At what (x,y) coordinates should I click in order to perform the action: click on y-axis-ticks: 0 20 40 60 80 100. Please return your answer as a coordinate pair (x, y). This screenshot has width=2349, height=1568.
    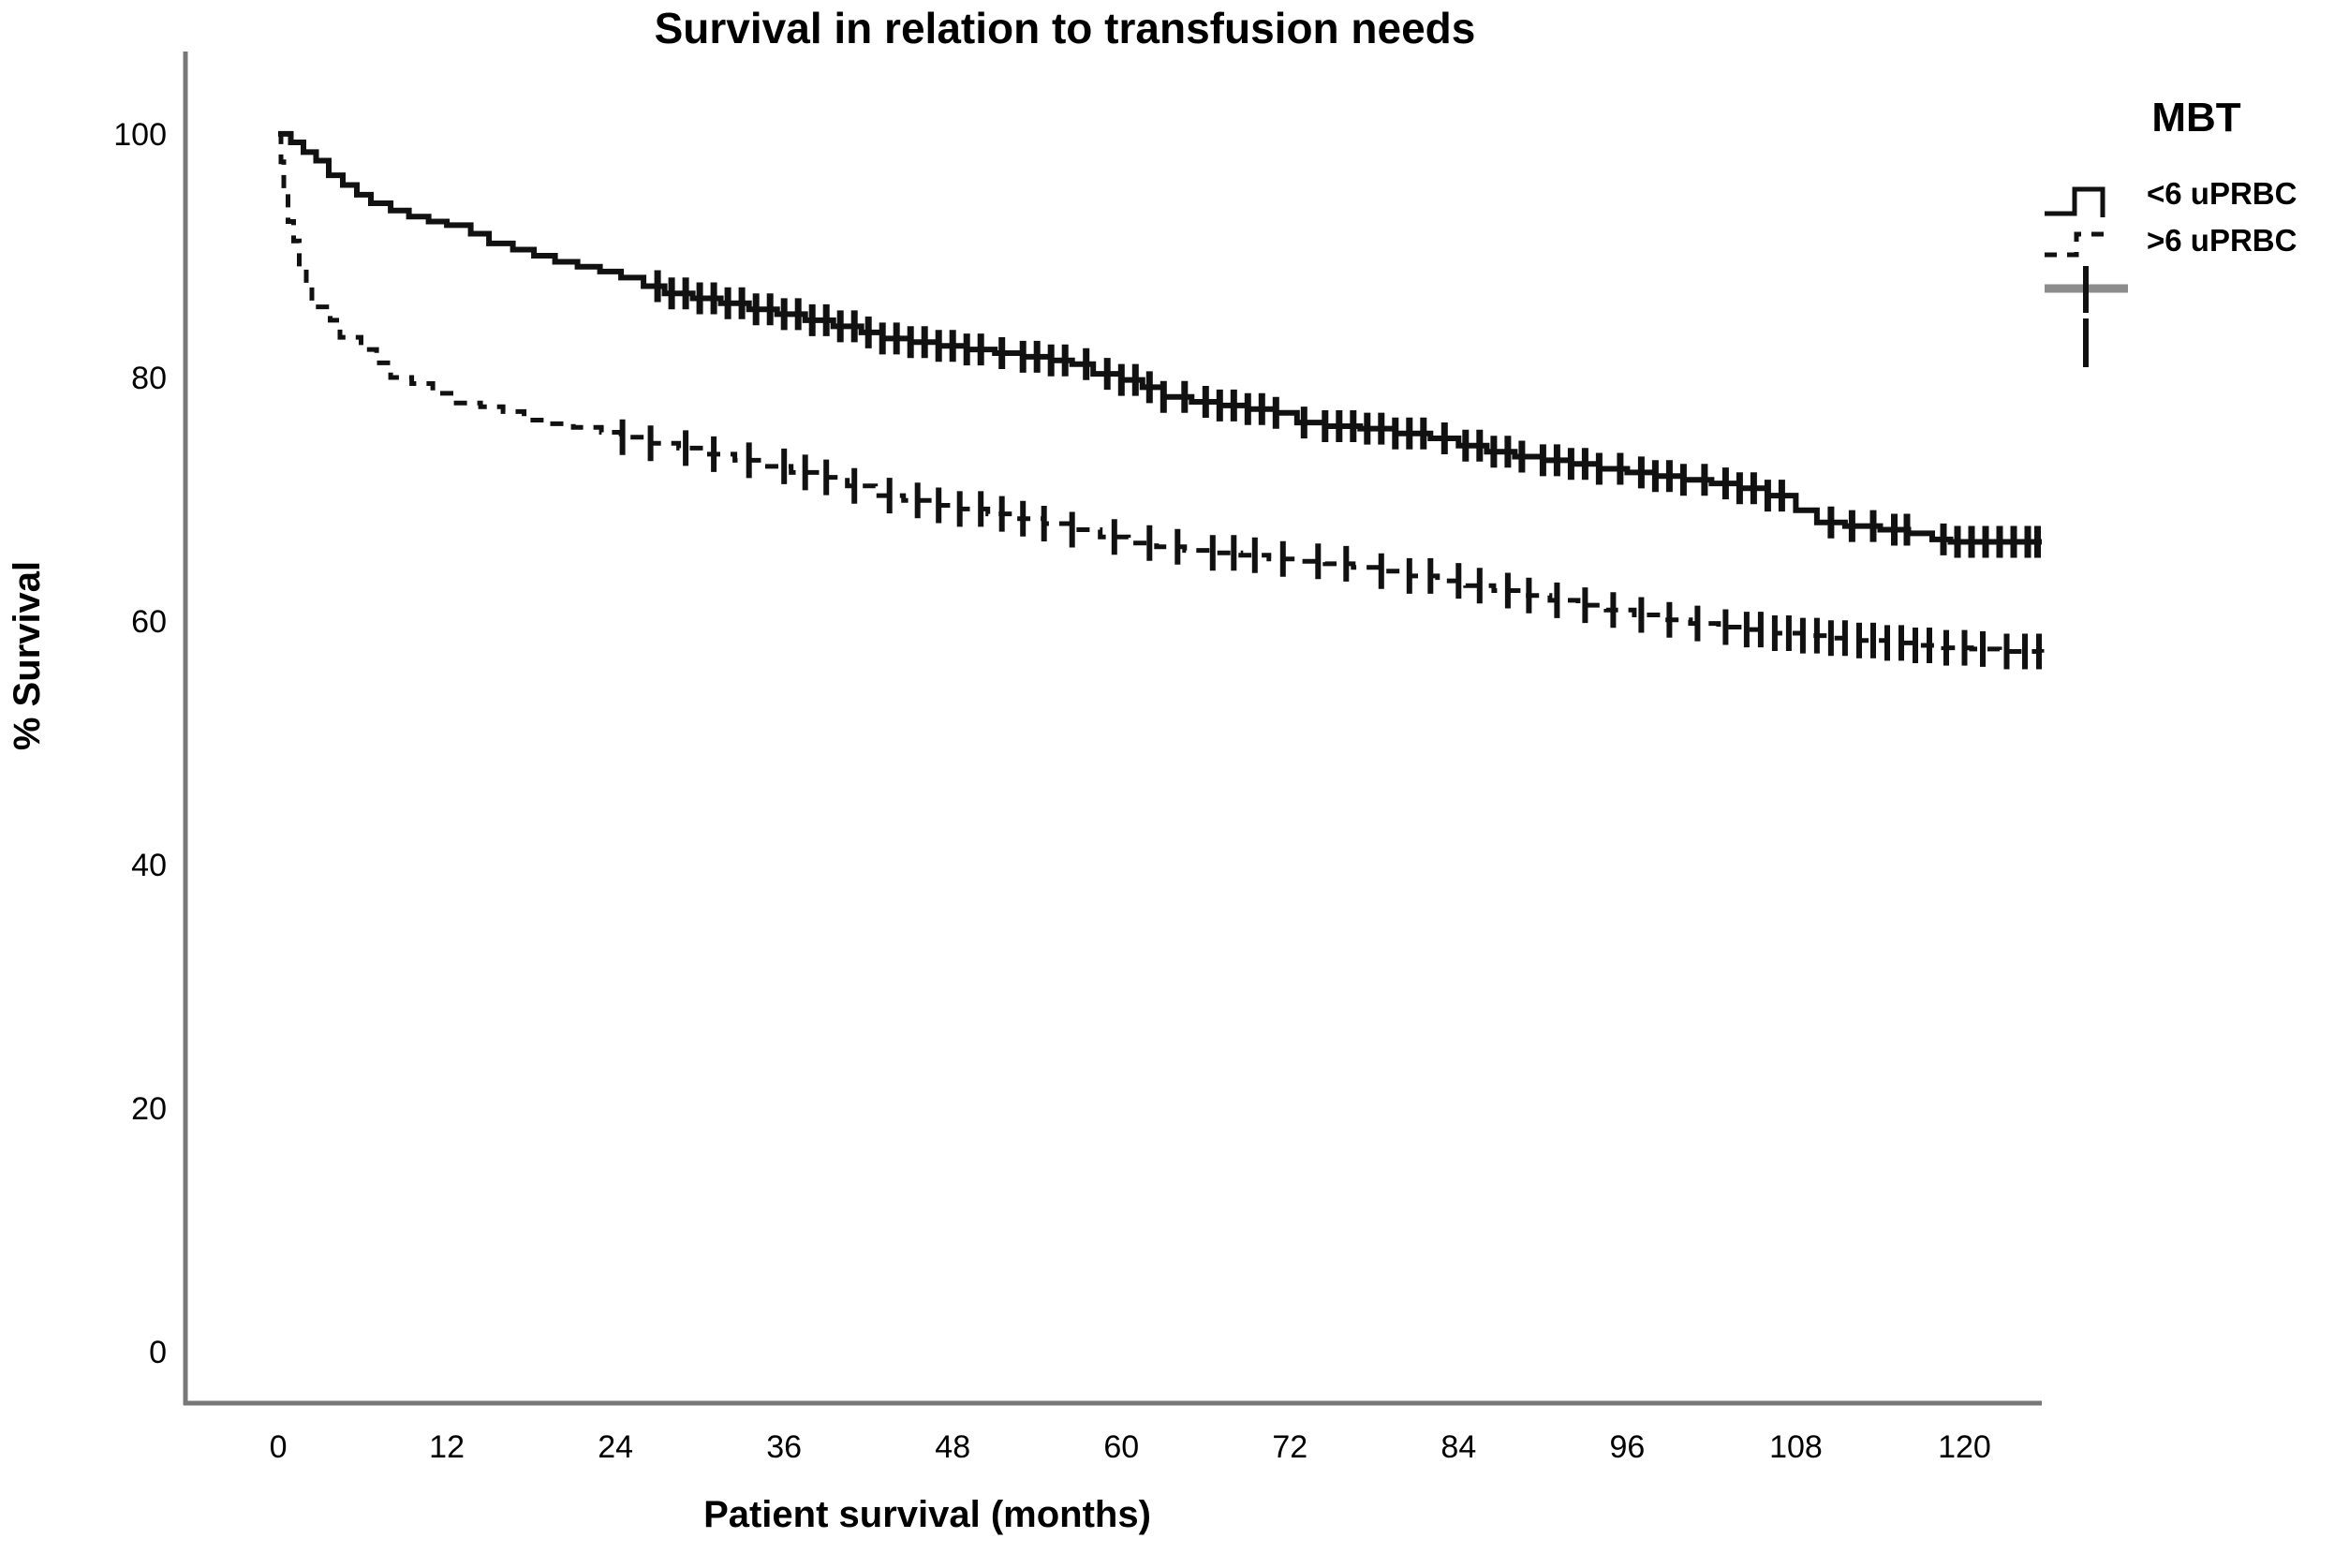
    Looking at the image, I should click on (140, 743).